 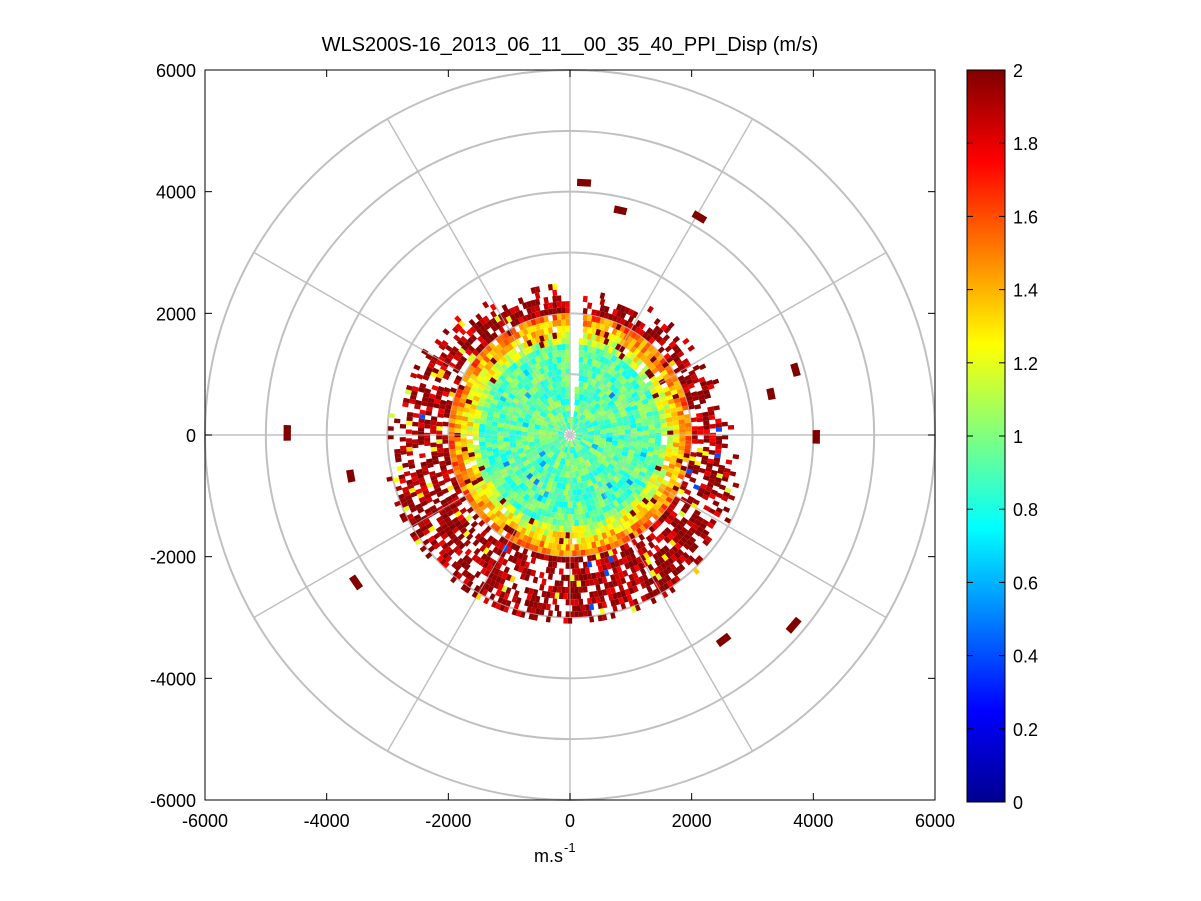 What do you see at coordinates (287, 432) in the screenshot?
I see `outlier-cell` at bounding box center [287, 432].